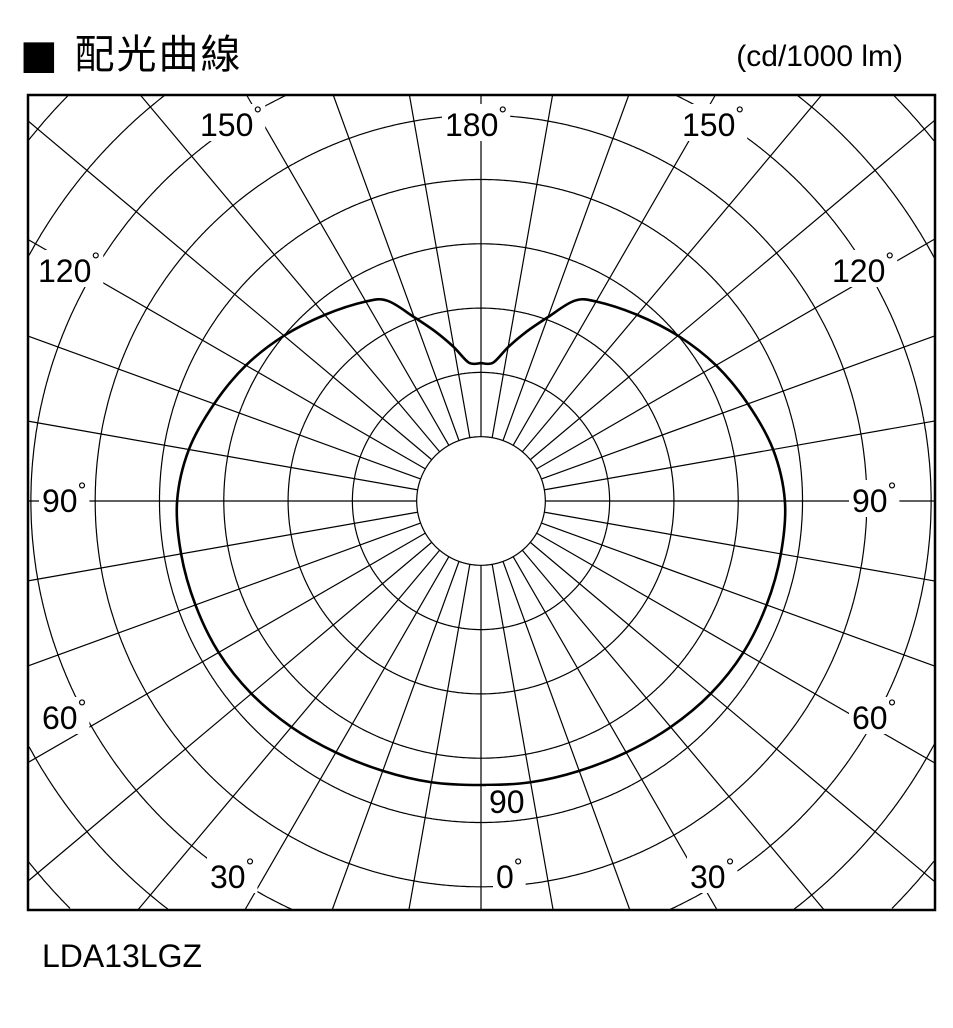 This screenshot has width=953, height=1028. I want to click on chart-title: ■ 配光曲線, so click(131, 55).